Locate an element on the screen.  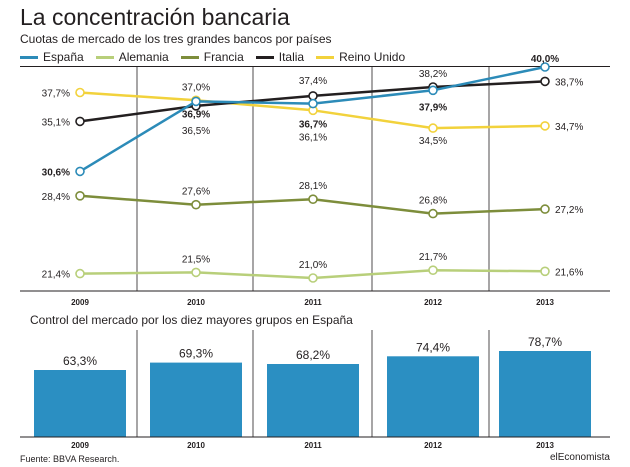
bar-value-label: 69,3% is located at coordinates (196, 354).